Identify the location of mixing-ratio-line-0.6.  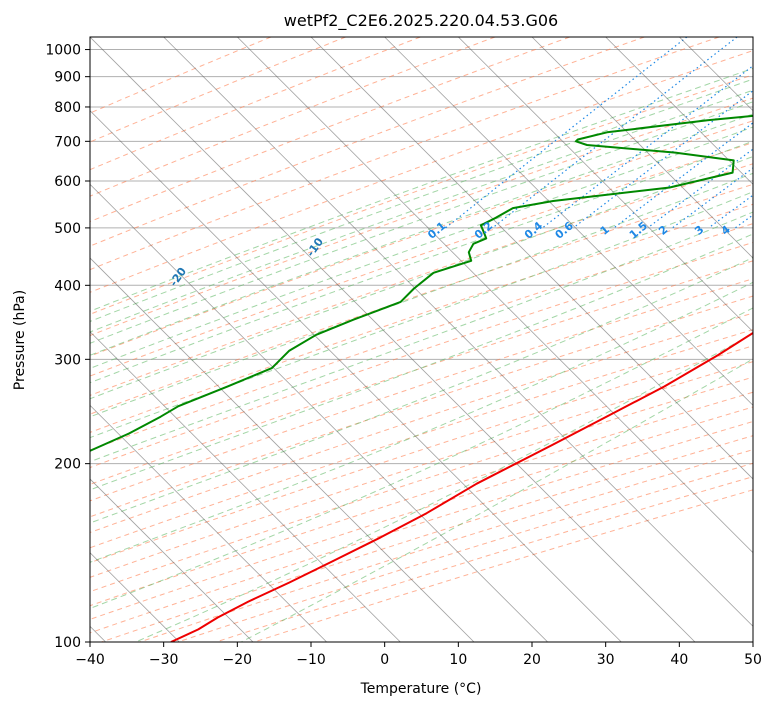
(662, 159).